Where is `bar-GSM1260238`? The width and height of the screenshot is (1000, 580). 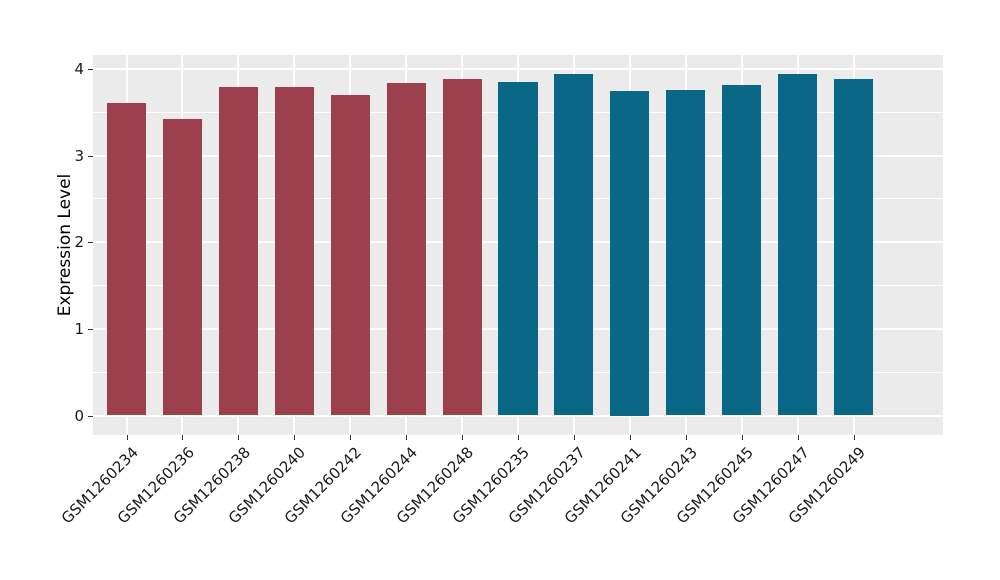 bar-GSM1260238 is located at coordinates (238, 251).